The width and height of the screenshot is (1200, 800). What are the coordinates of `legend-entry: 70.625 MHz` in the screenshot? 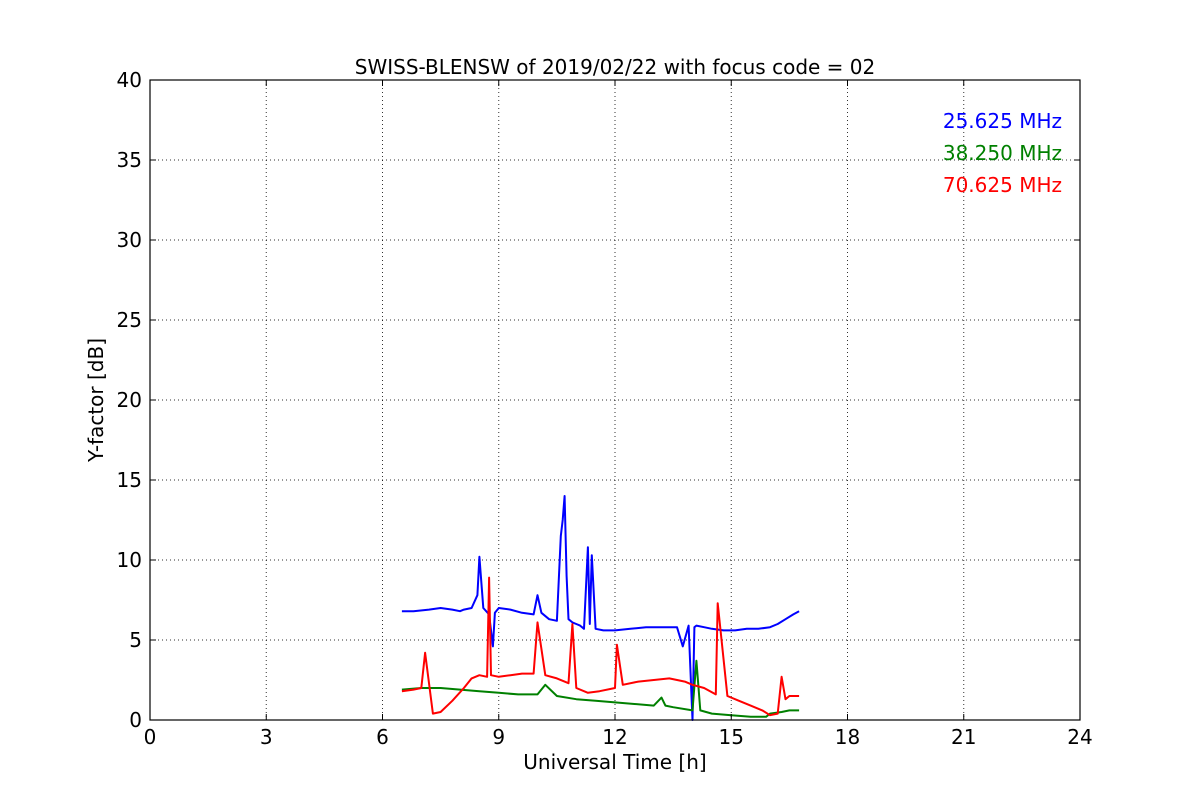 It's located at (1002, 185).